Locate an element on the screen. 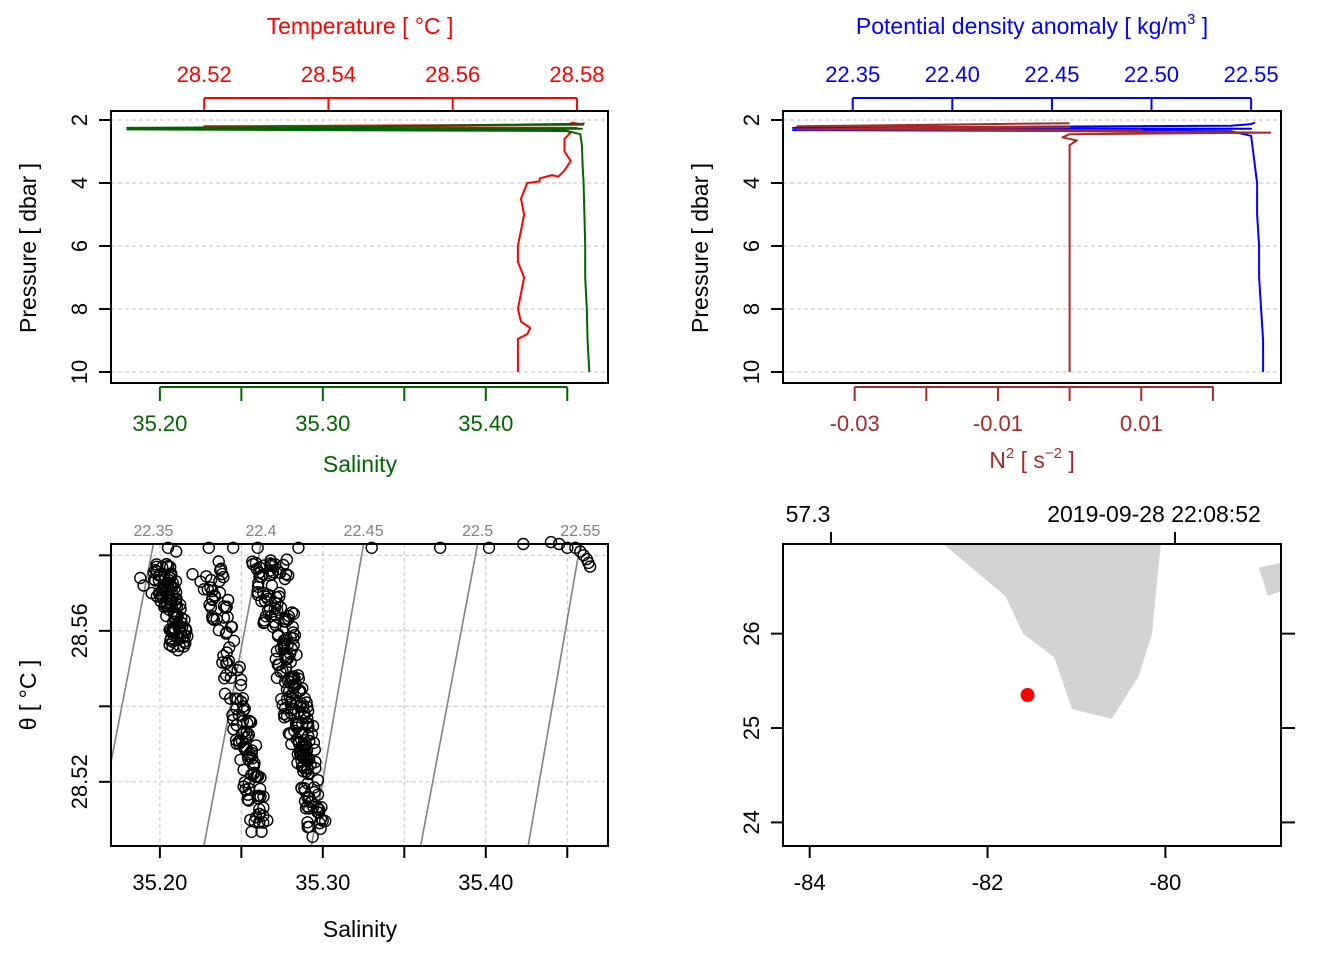 The image size is (1344, 960). p2-top-tick-label: 22.55 is located at coordinates (1251, 74).